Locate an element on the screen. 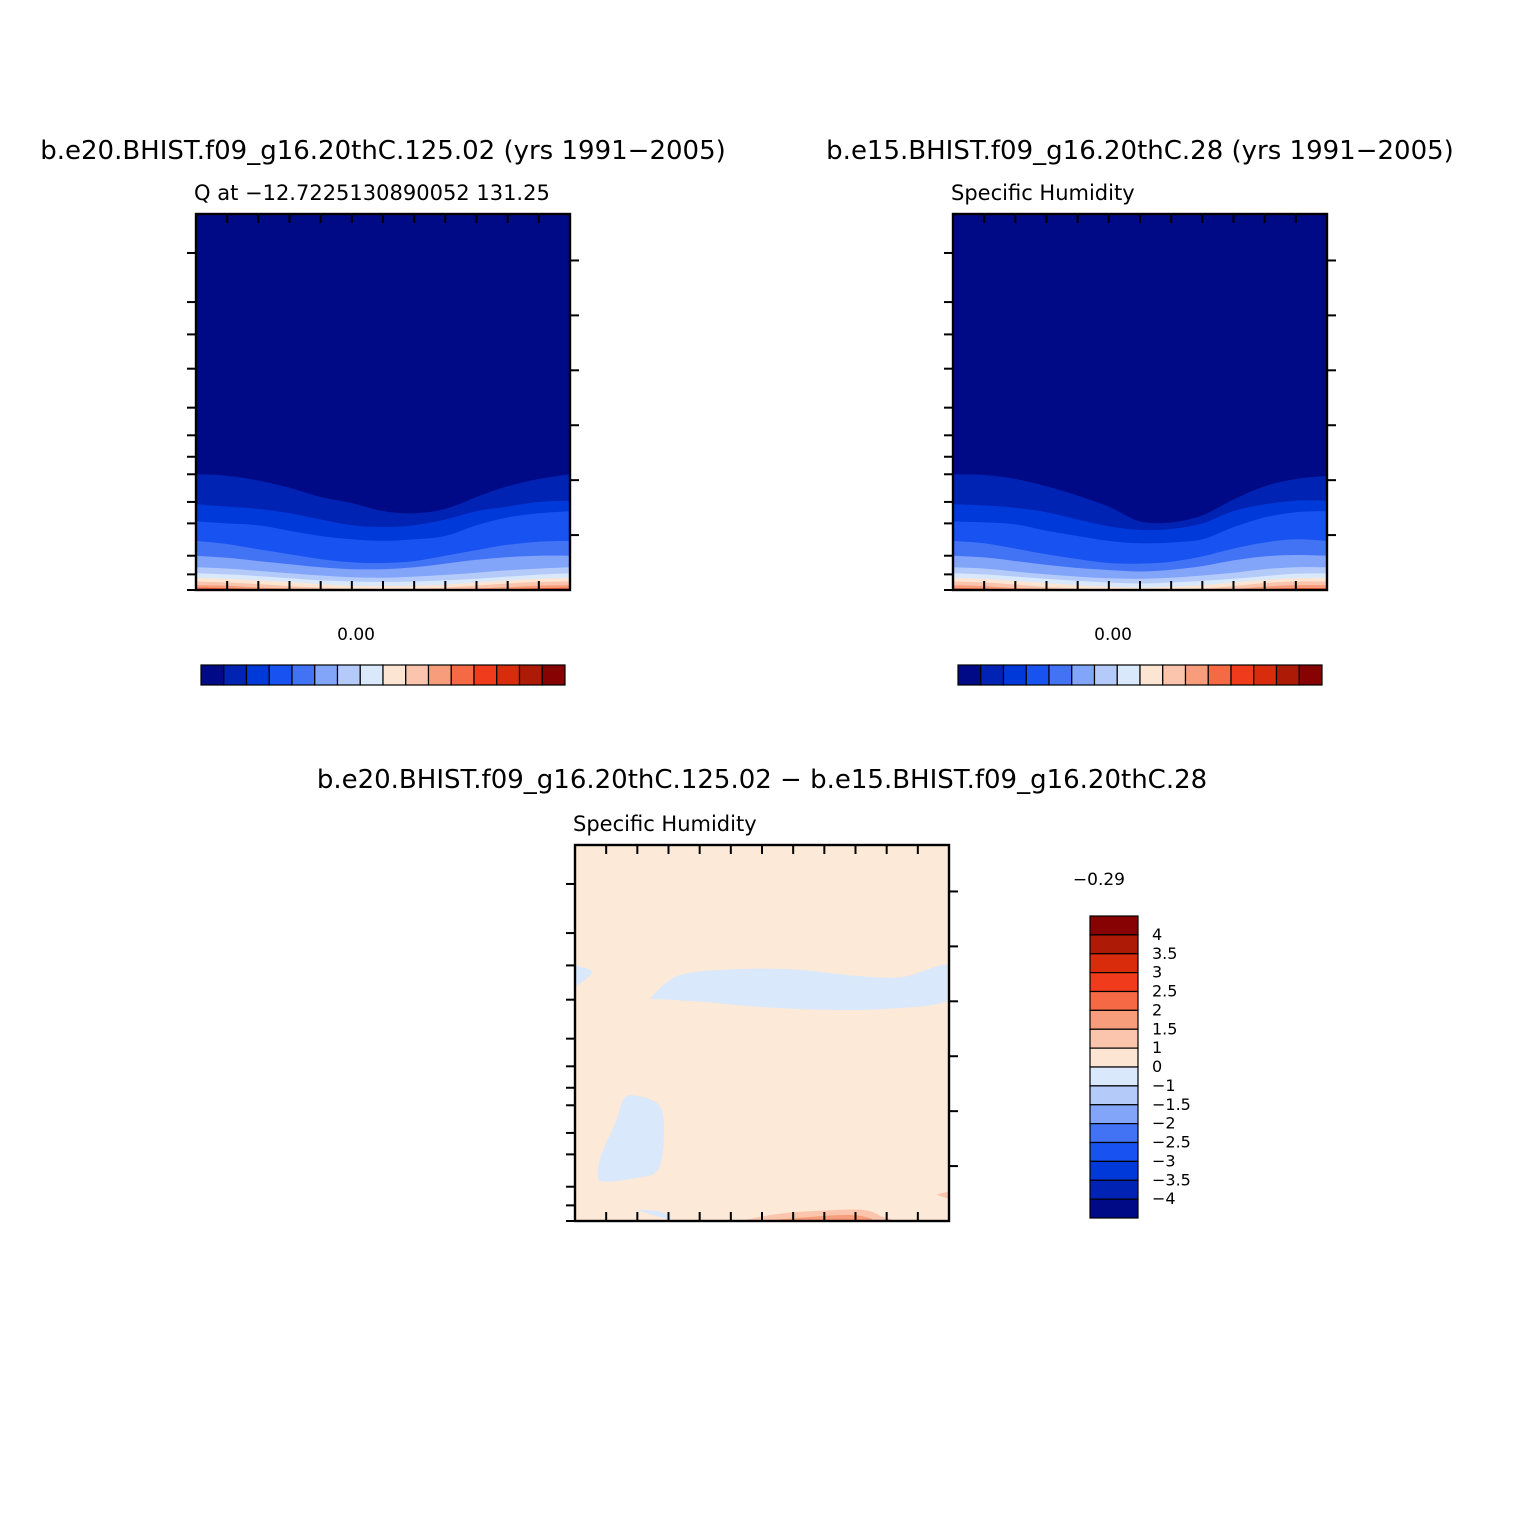  colorbar-label: −2 is located at coordinates (1164, 1123).